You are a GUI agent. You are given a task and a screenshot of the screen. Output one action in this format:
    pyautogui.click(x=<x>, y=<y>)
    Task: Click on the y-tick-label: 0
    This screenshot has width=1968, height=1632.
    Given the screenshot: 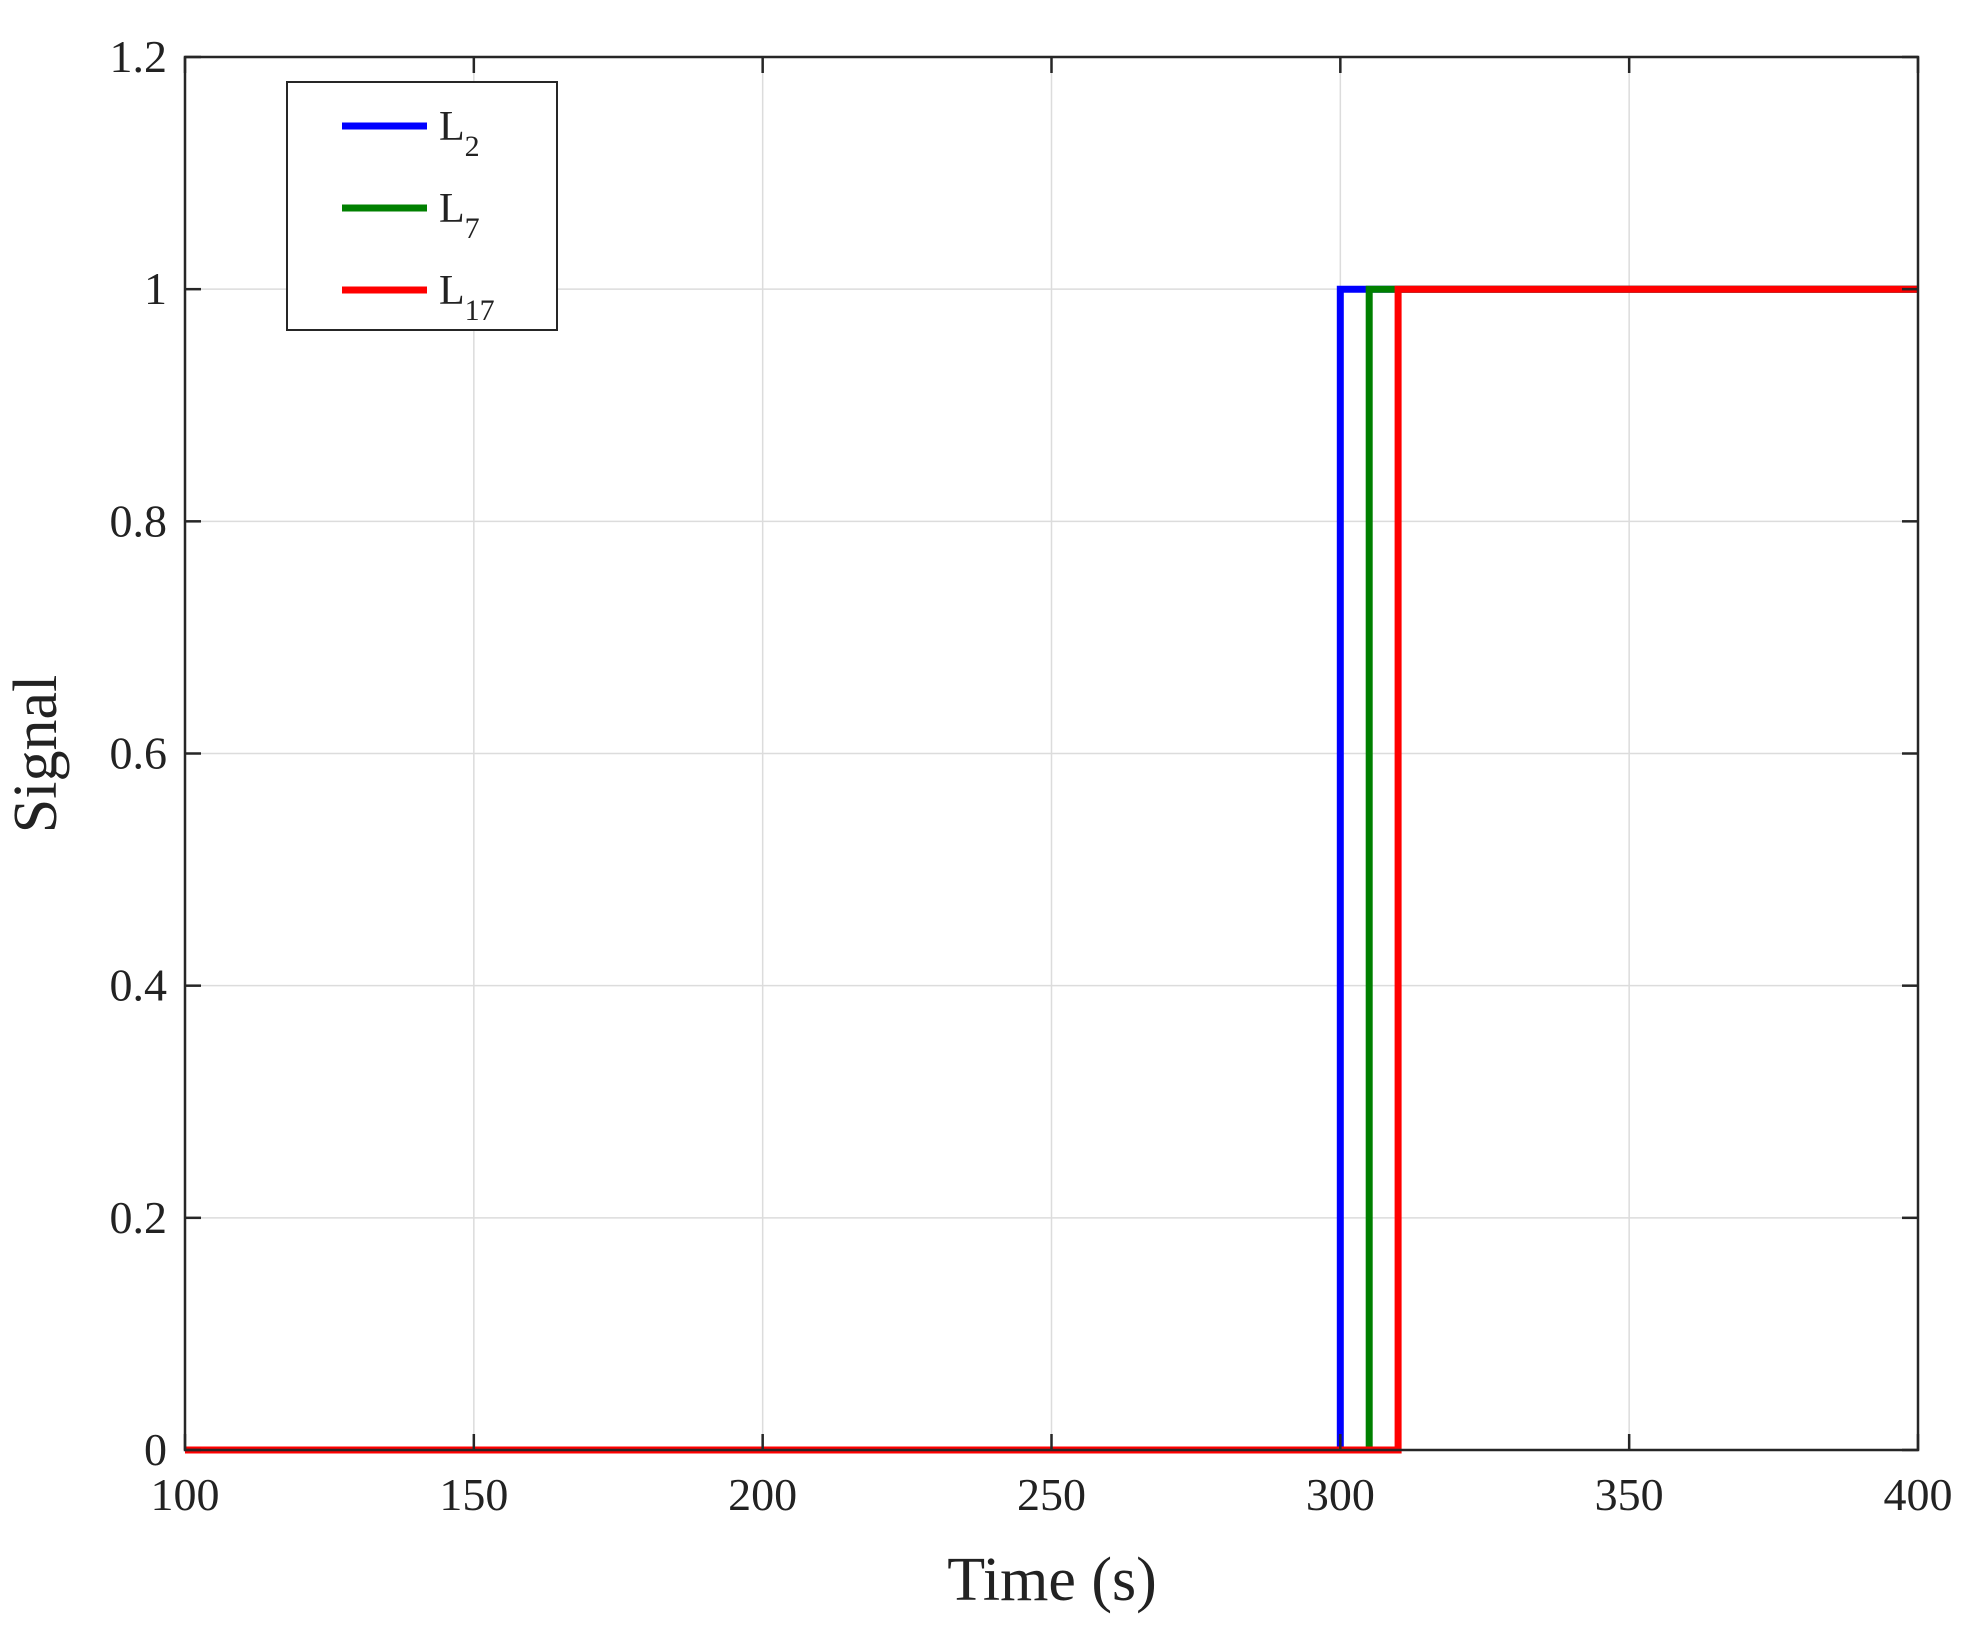 What is the action you would take?
    pyautogui.click(x=155, y=1449)
    